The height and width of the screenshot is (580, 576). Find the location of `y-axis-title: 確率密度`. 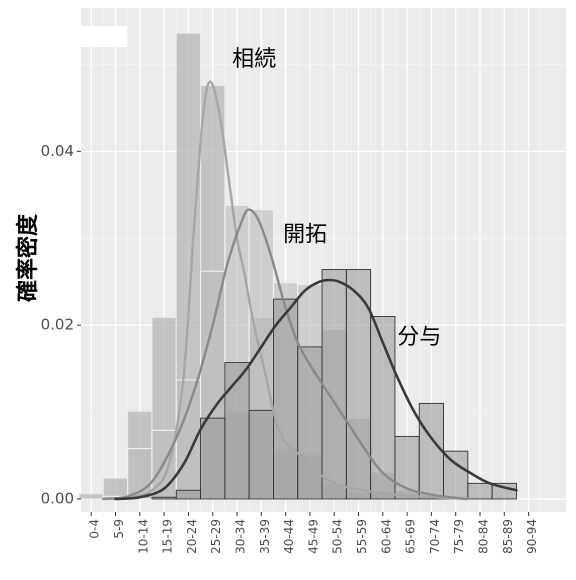

y-axis-title: 確率密度 is located at coordinates (28, 257).